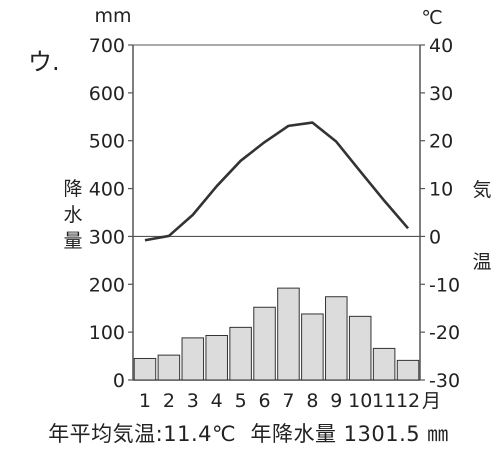 Image resolution: width=497 pixels, height=455 pixels. What do you see at coordinates (264, 401) in the screenshot?
I see `month-label: 6` at bounding box center [264, 401].